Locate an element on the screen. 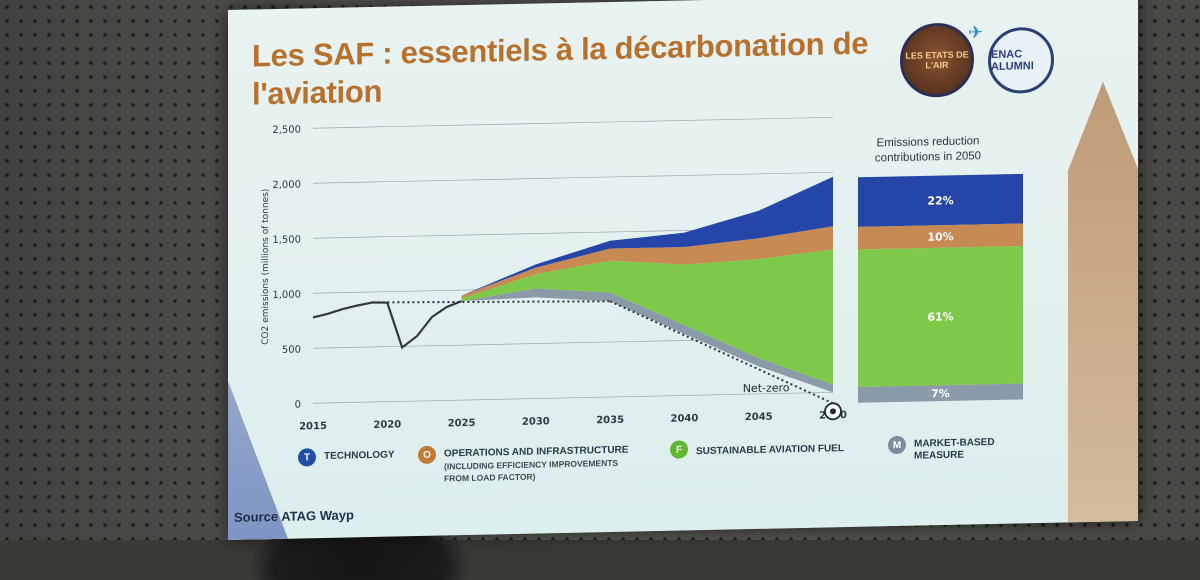 The width and height of the screenshot is (1200, 580). legend-sub-market: MEASURE is located at coordinates (939, 455).